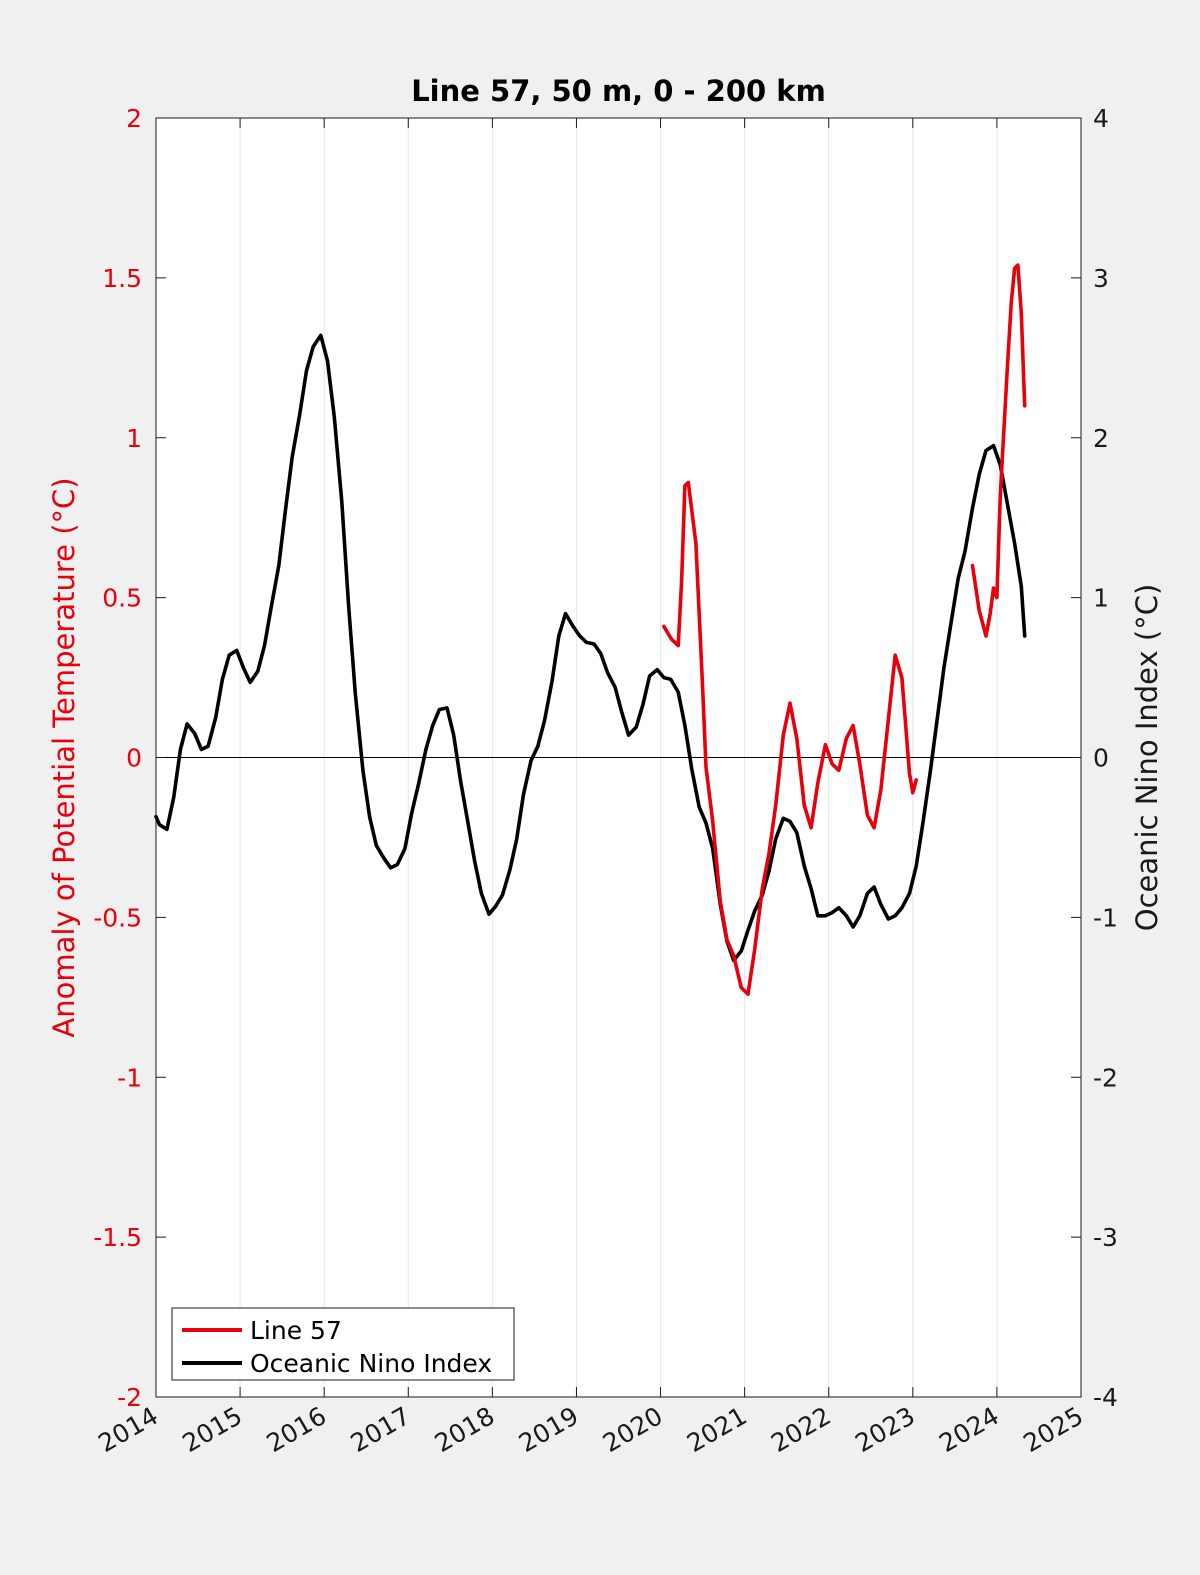 This screenshot has width=1200, height=1575. What do you see at coordinates (117, 1237) in the screenshot?
I see `y-left-tick-label: -1.5` at bounding box center [117, 1237].